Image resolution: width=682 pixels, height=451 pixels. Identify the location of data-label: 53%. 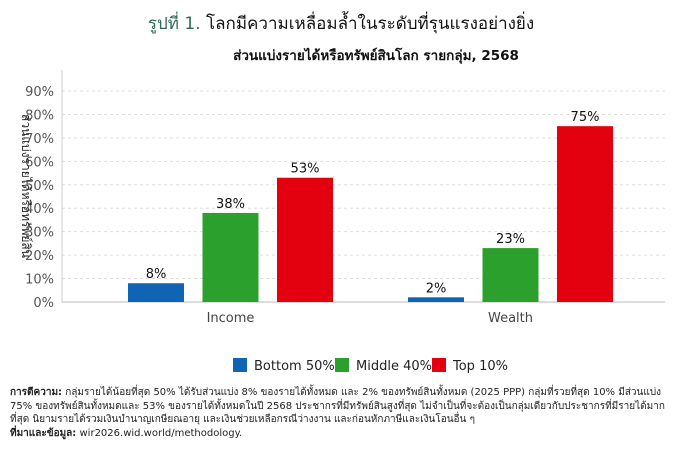
(305, 169).